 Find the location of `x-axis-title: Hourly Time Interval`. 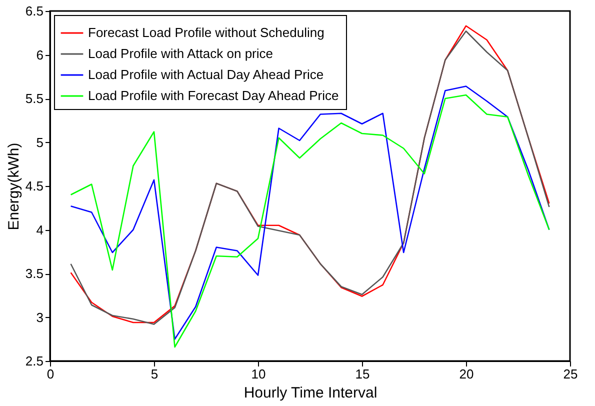

x-axis-title: Hourly Time Interval is located at coordinates (311, 393).